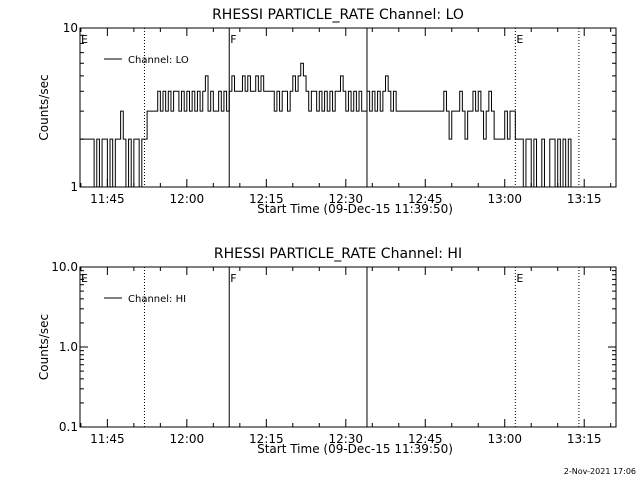 The width and height of the screenshot is (640, 480). What do you see at coordinates (157, 299) in the screenshot?
I see `legend-label: Channel: HI` at bounding box center [157, 299].